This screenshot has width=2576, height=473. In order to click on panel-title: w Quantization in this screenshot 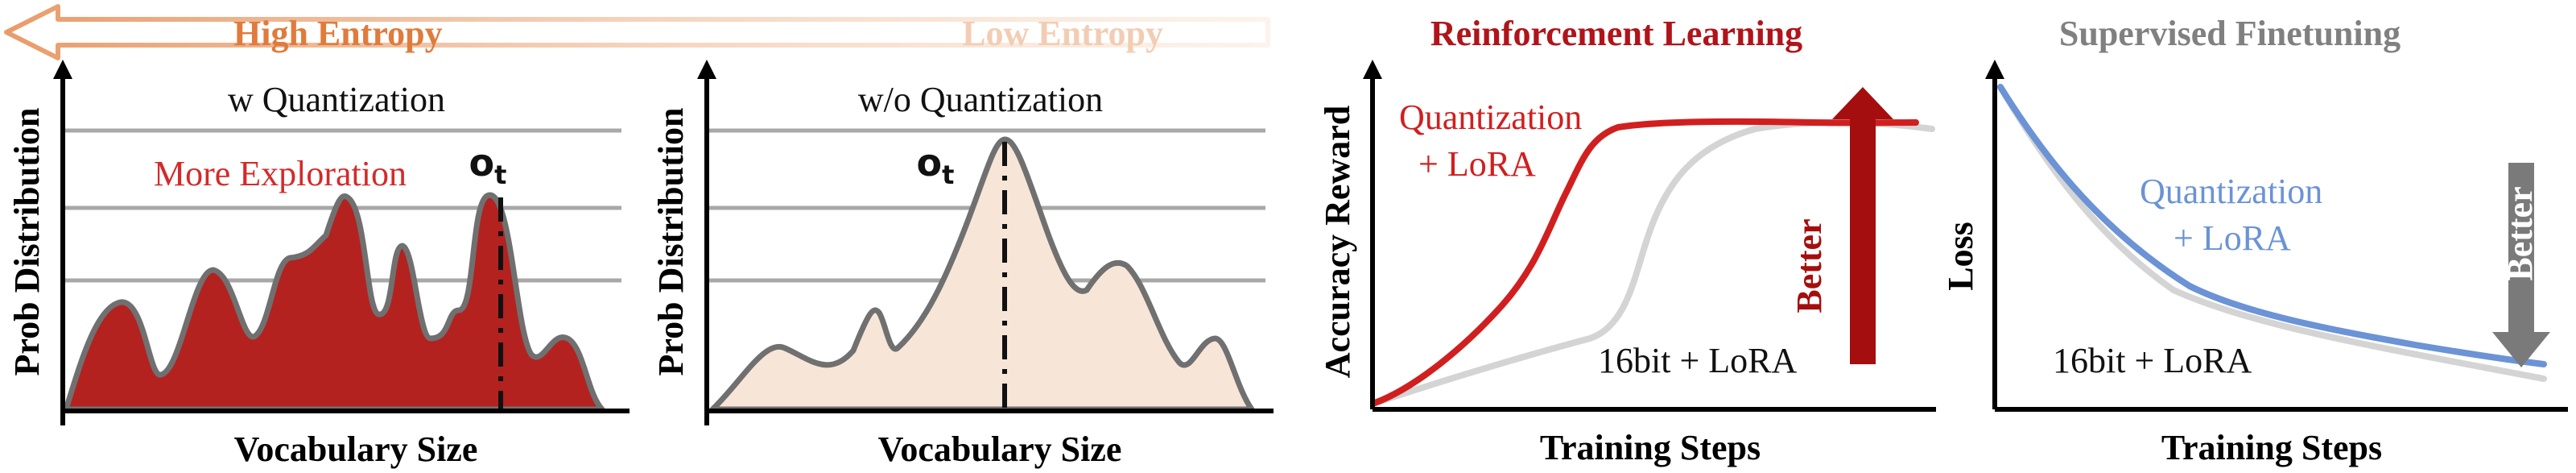, I will do `click(336, 99)`.